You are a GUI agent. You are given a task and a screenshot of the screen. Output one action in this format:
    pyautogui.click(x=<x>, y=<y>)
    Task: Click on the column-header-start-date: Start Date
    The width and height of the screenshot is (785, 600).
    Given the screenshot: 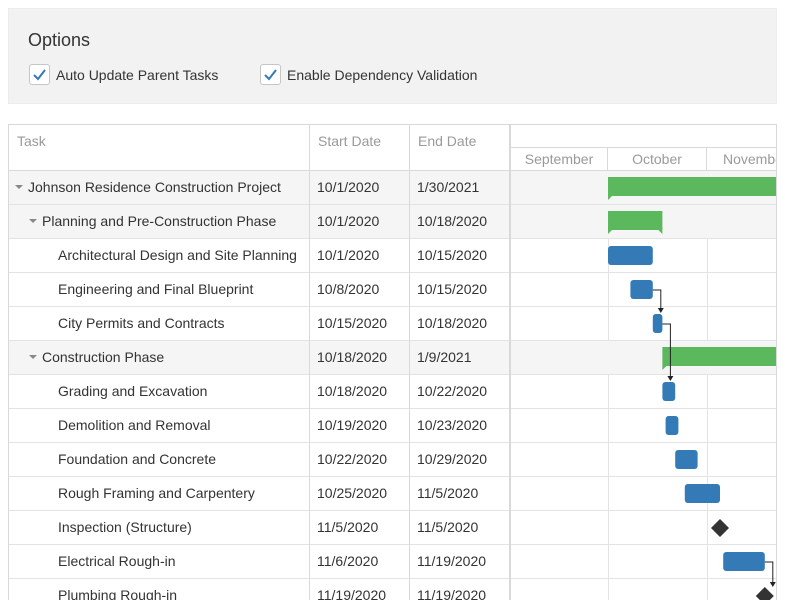 What is the action you would take?
    pyautogui.click(x=360, y=148)
    